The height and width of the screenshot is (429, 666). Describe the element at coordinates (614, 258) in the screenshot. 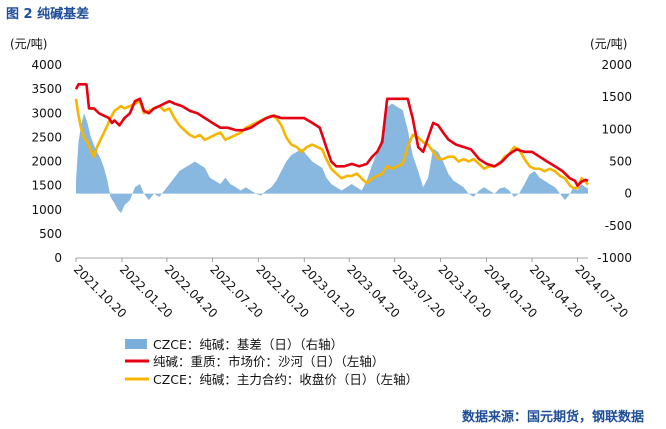

I see `right-tick-label: -1000` at that location.